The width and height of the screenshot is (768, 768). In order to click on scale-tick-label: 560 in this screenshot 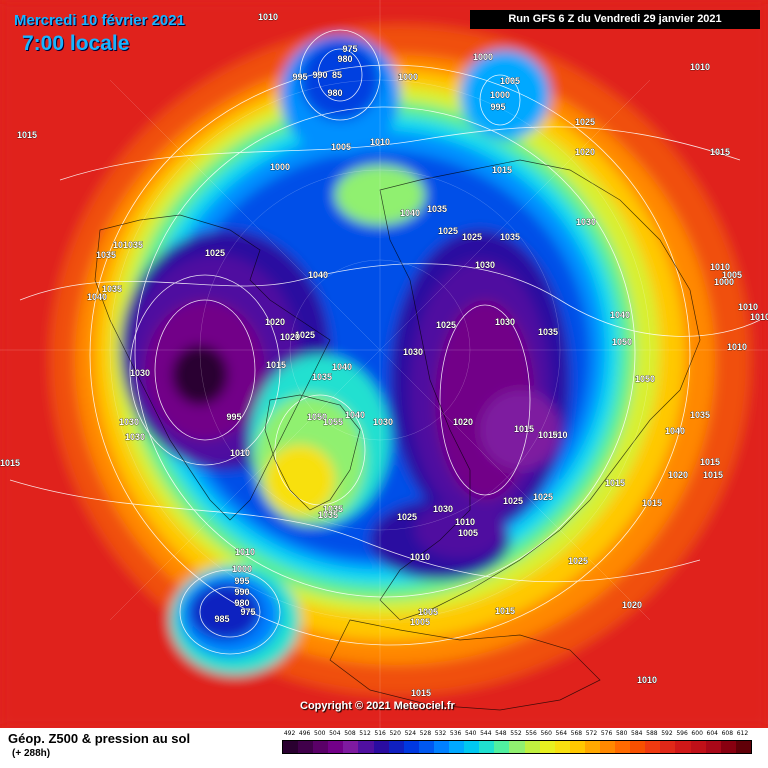, I will do `click(546, 733)`.